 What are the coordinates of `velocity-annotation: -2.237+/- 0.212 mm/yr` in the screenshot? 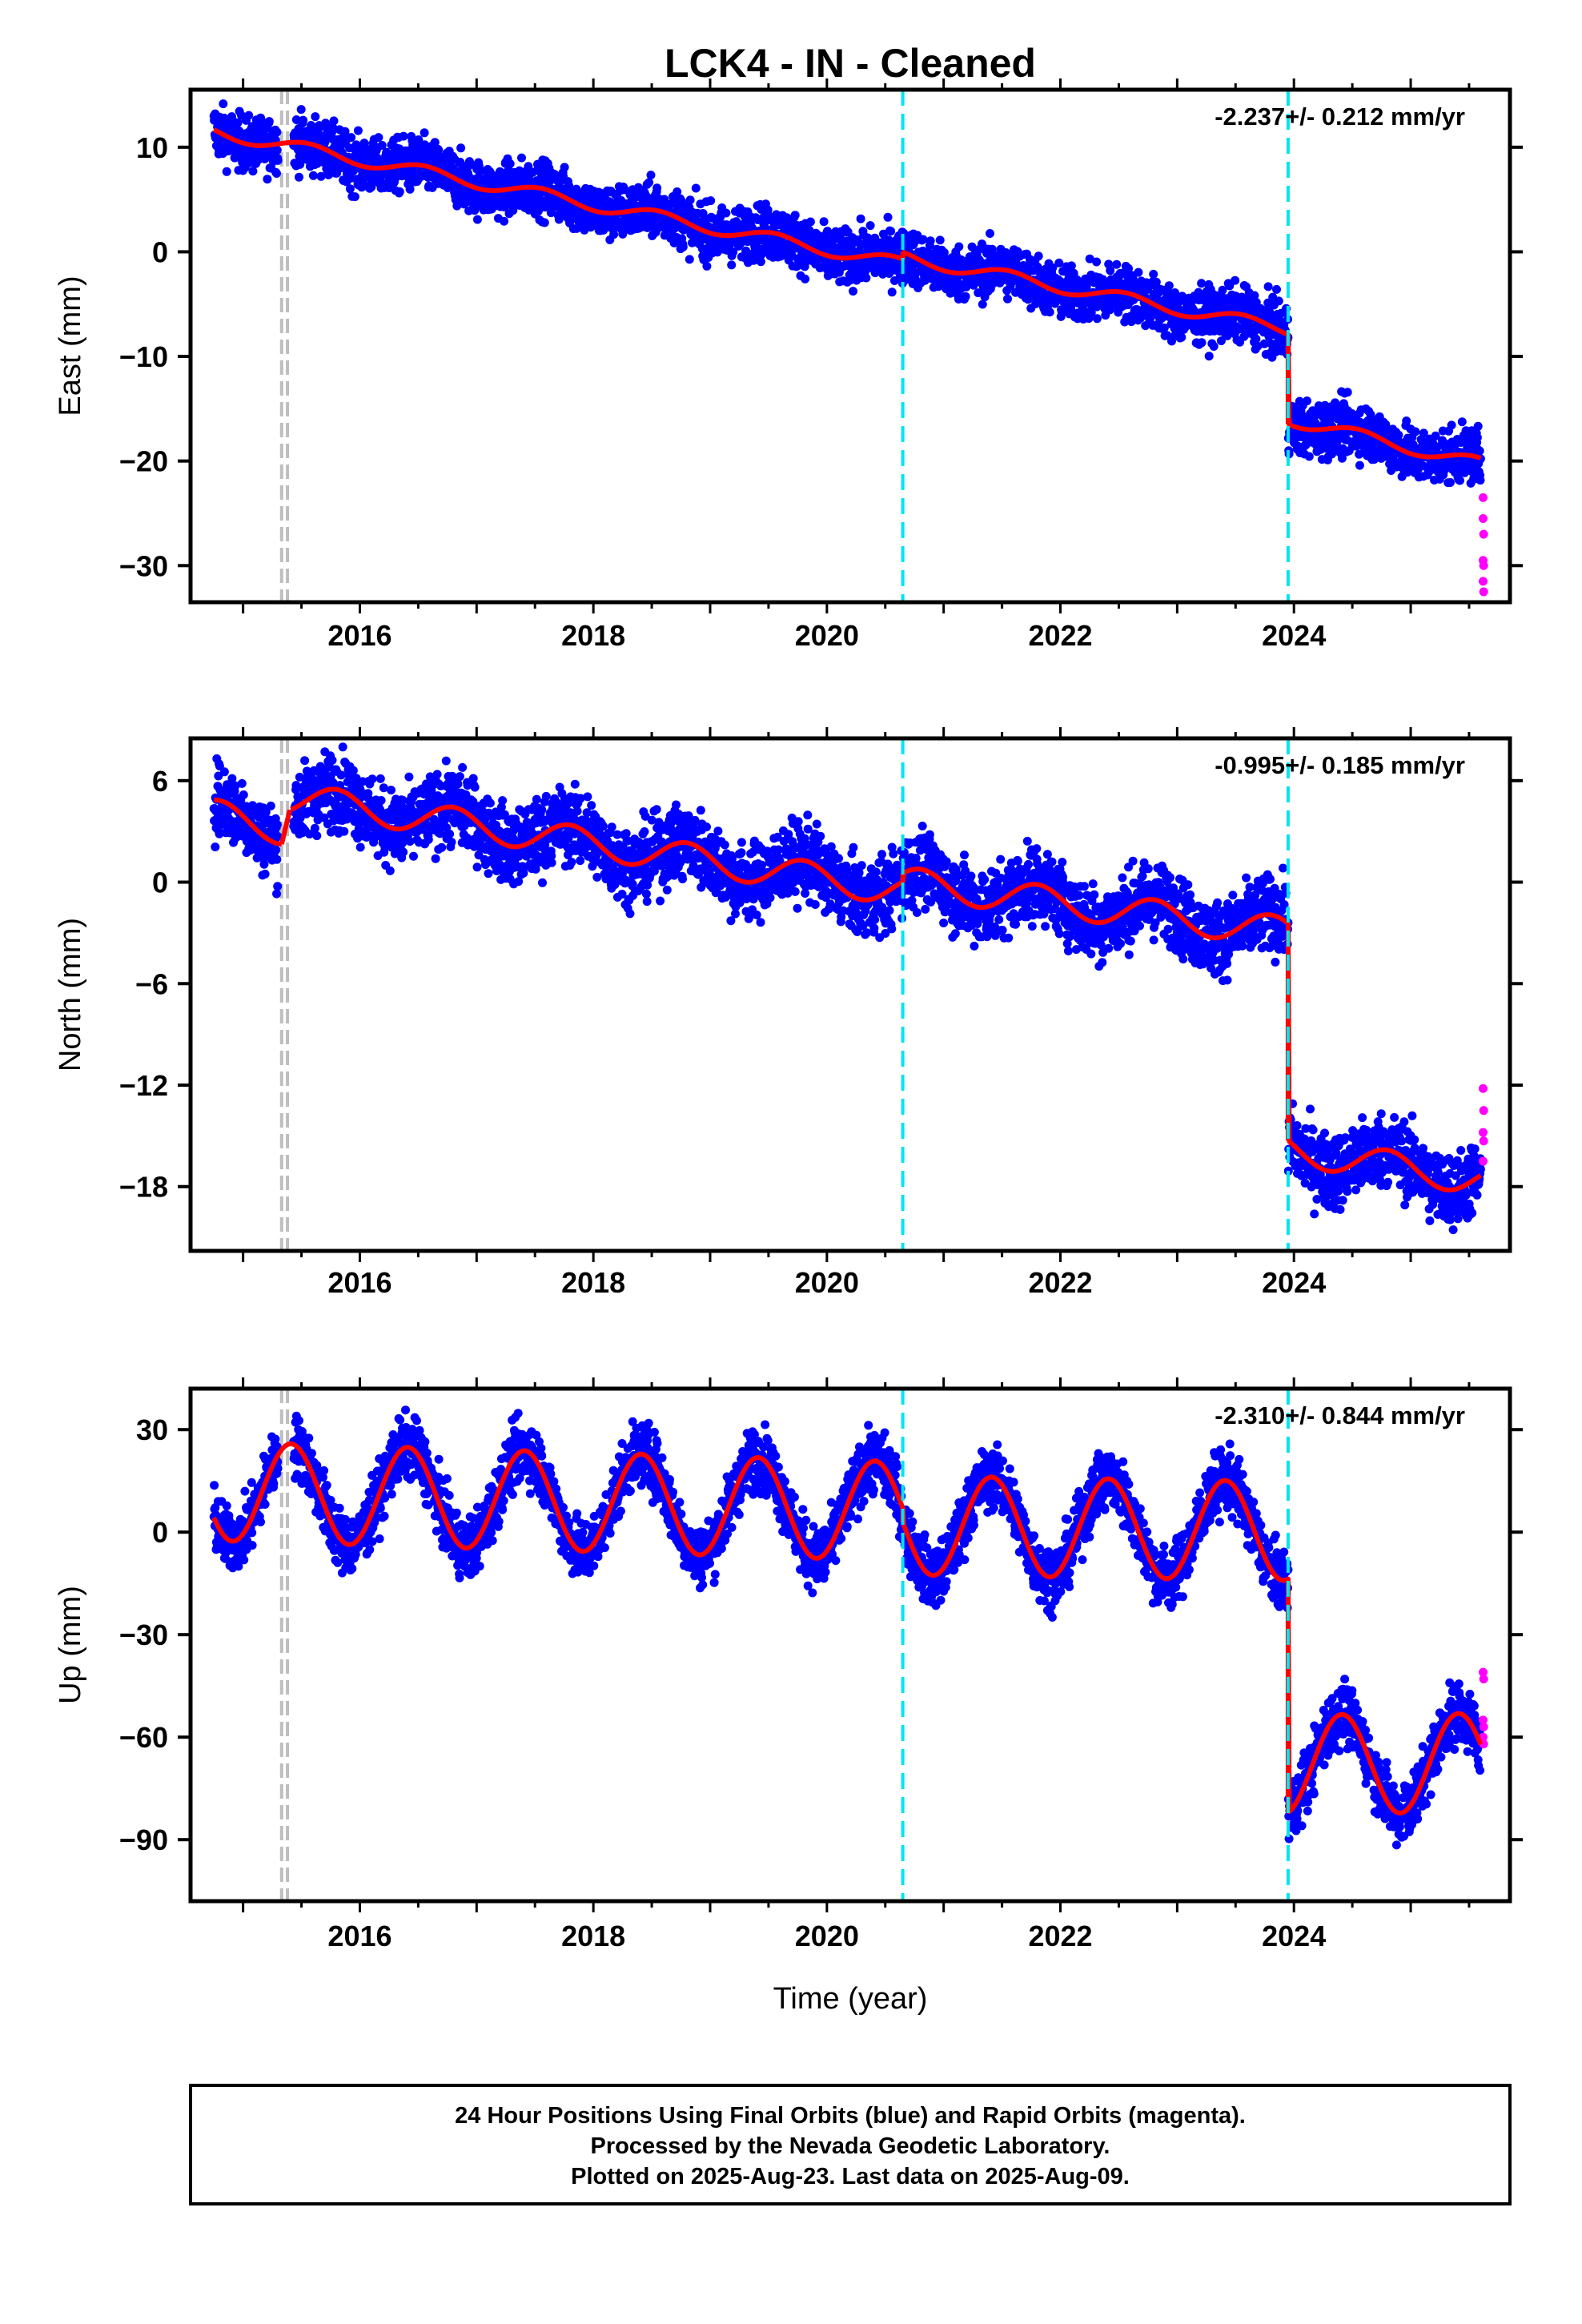 It's located at (1340, 117).